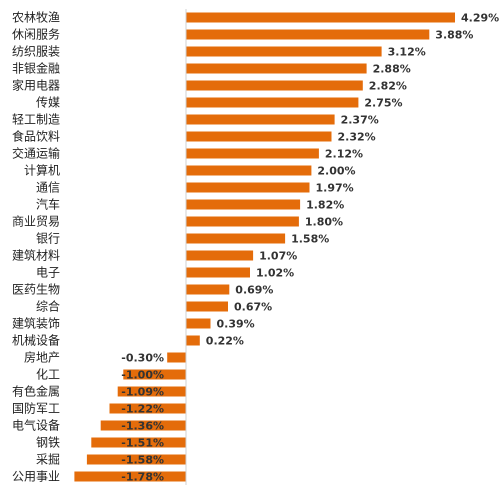 The width and height of the screenshot is (501, 491). What do you see at coordinates (48, 306) in the screenshot?
I see `category-label-17: 综合` at bounding box center [48, 306].